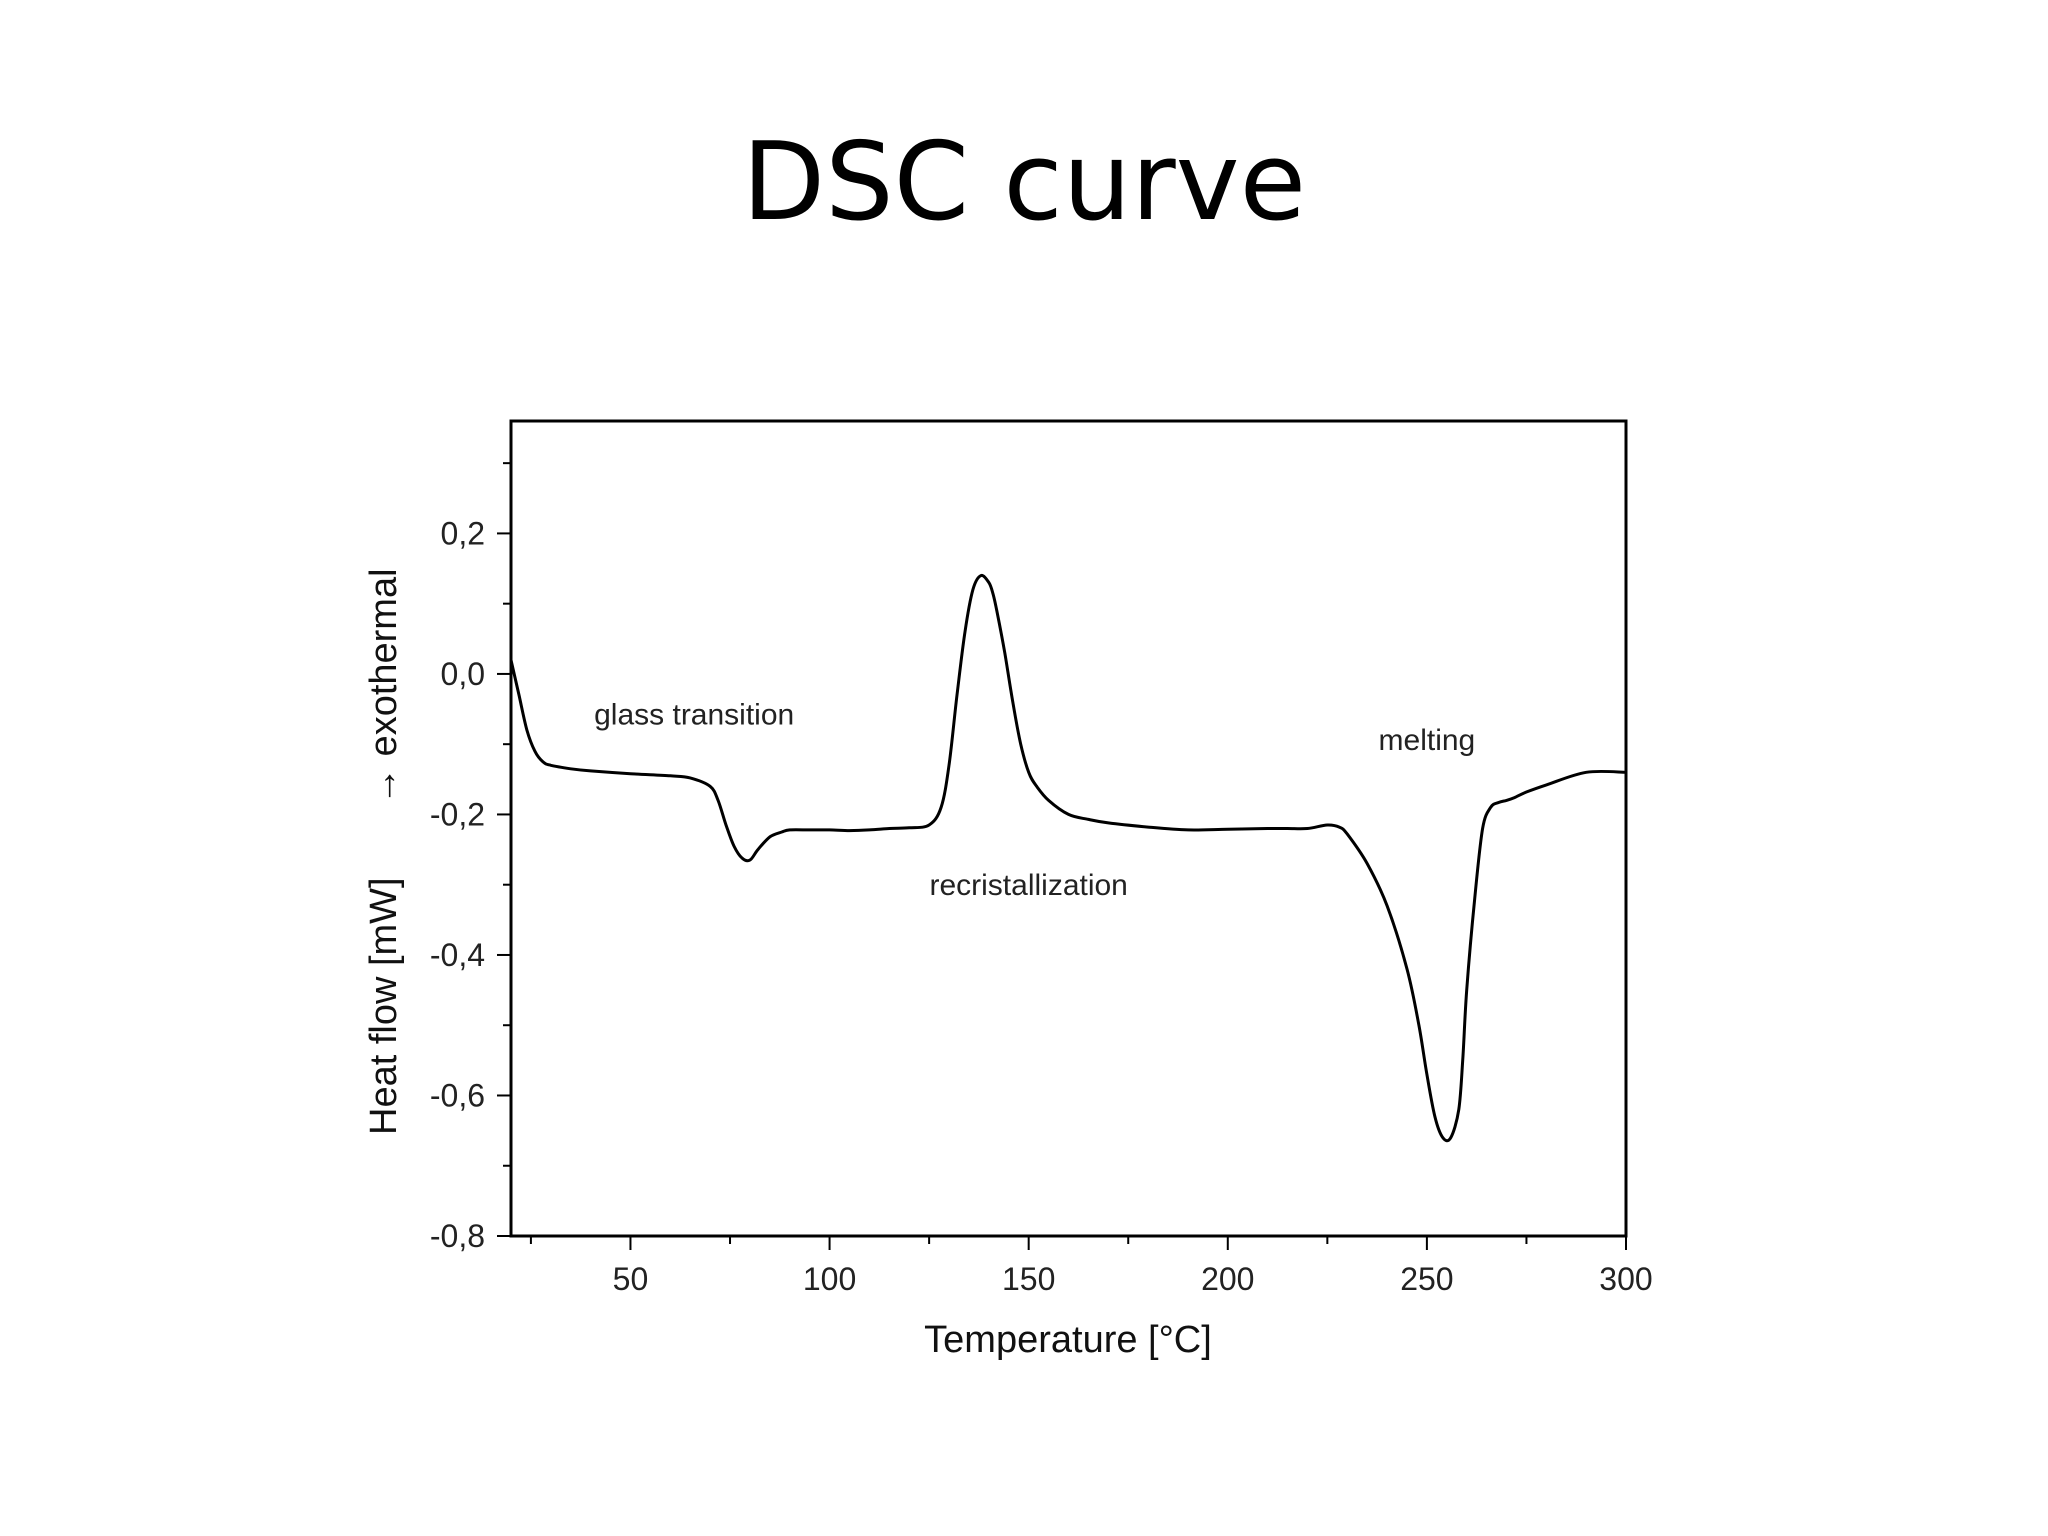 This screenshot has width=2048, height=1536. What do you see at coordinates (694, 715) in the screenshot?
I see `annotation-label: glass transition` at bounding box center [694, 715].